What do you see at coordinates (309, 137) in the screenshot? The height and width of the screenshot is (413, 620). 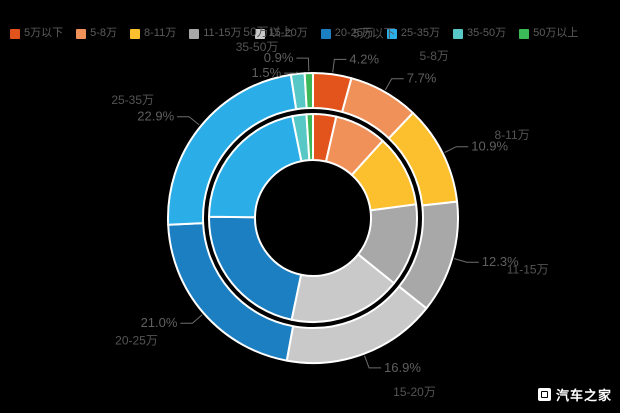 I see `donut-slice-inner-50万以上` at bounding box center [309, 137].